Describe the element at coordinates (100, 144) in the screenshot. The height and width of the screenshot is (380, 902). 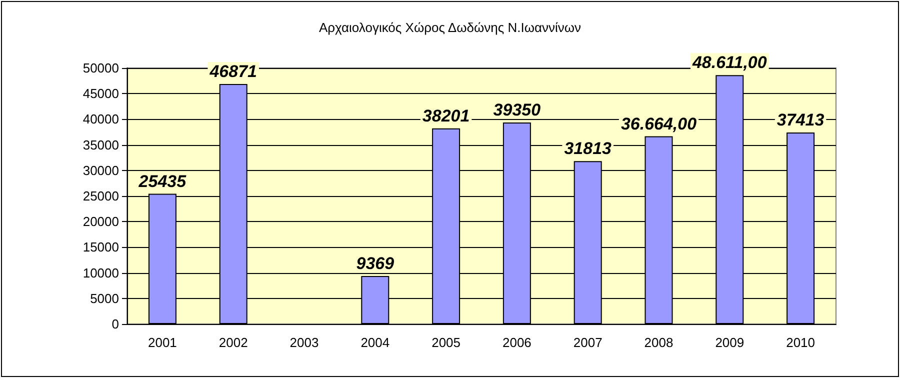
I see `y-tick-label: 35000` at that location.